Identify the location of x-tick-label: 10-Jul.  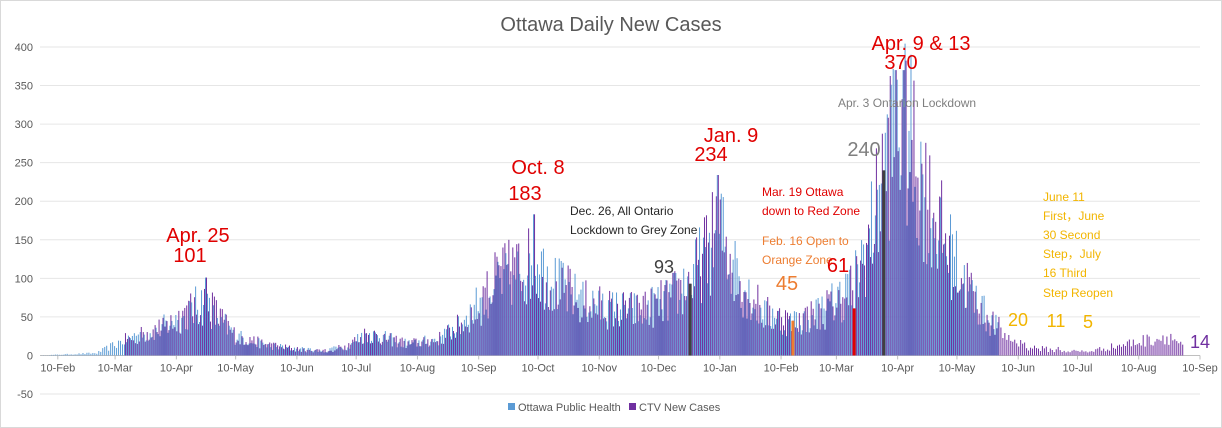
(356, 368).